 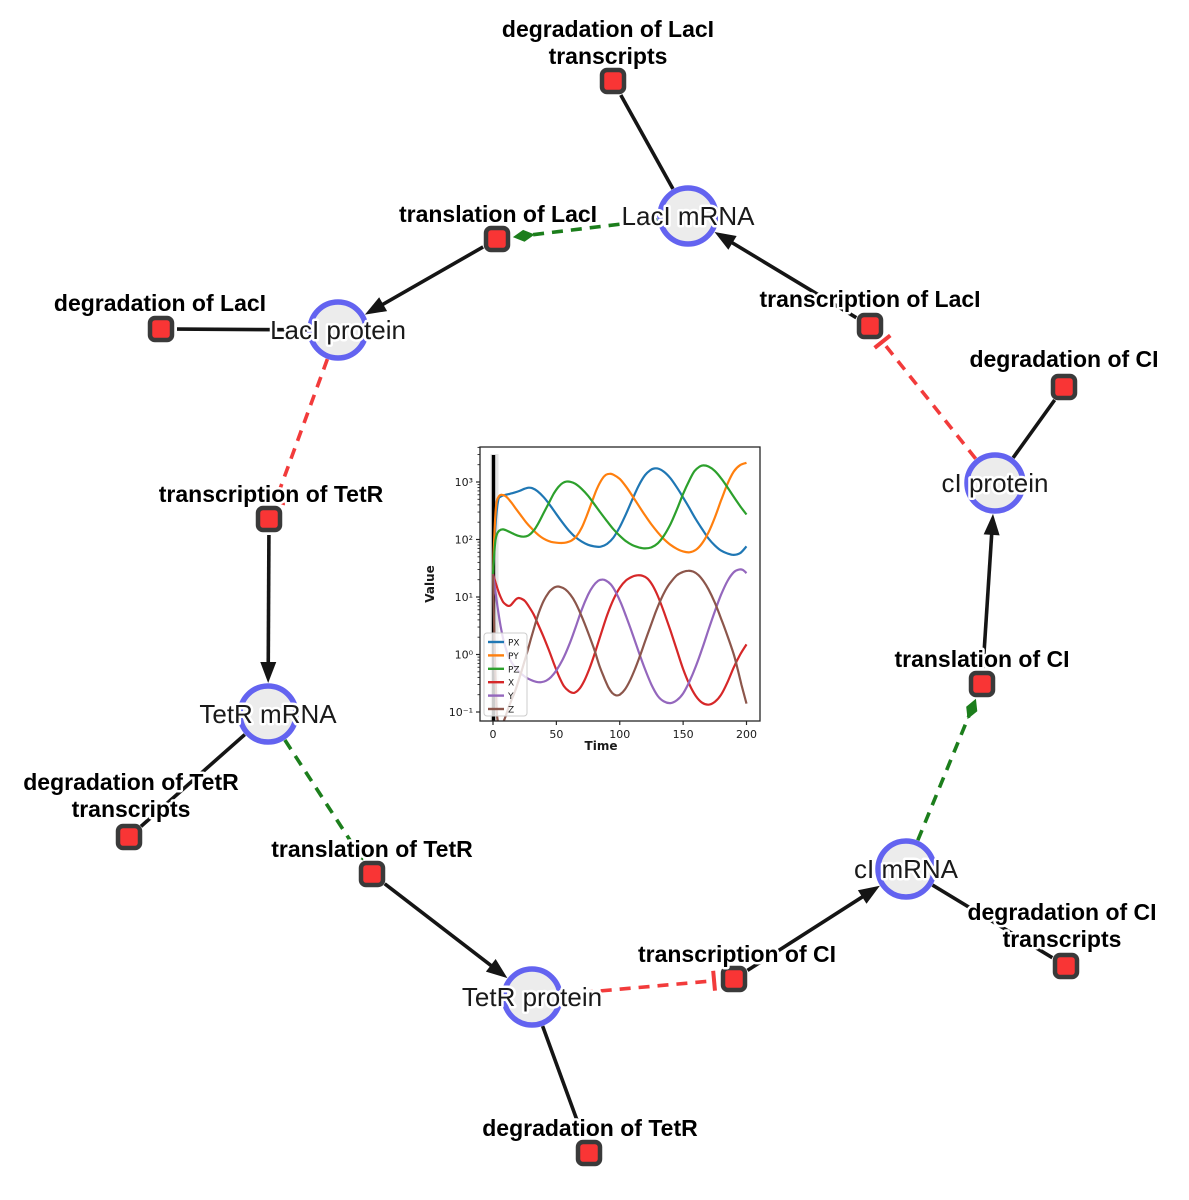 I want to click on edge-laci-protein-deg-laci, so click(x=242, y=329).